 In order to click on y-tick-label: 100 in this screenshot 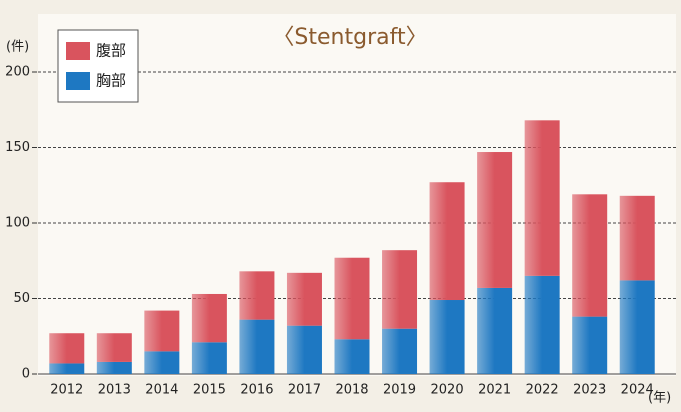, I will do `click(17, 223)`.